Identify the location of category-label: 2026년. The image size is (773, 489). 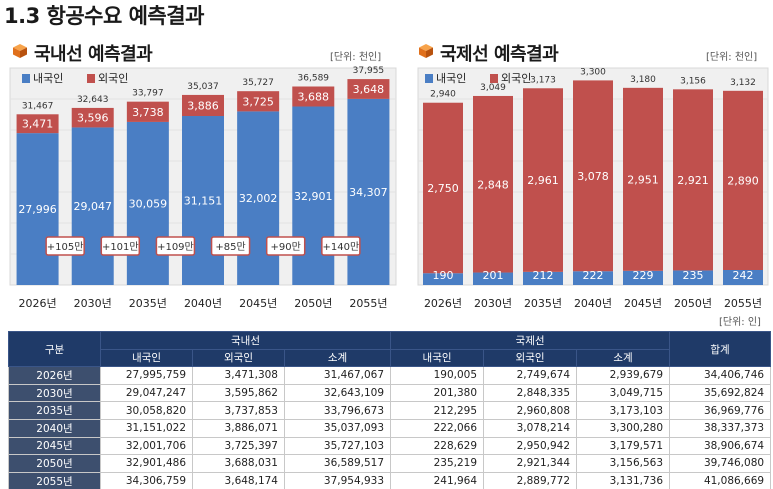
(38, 303).